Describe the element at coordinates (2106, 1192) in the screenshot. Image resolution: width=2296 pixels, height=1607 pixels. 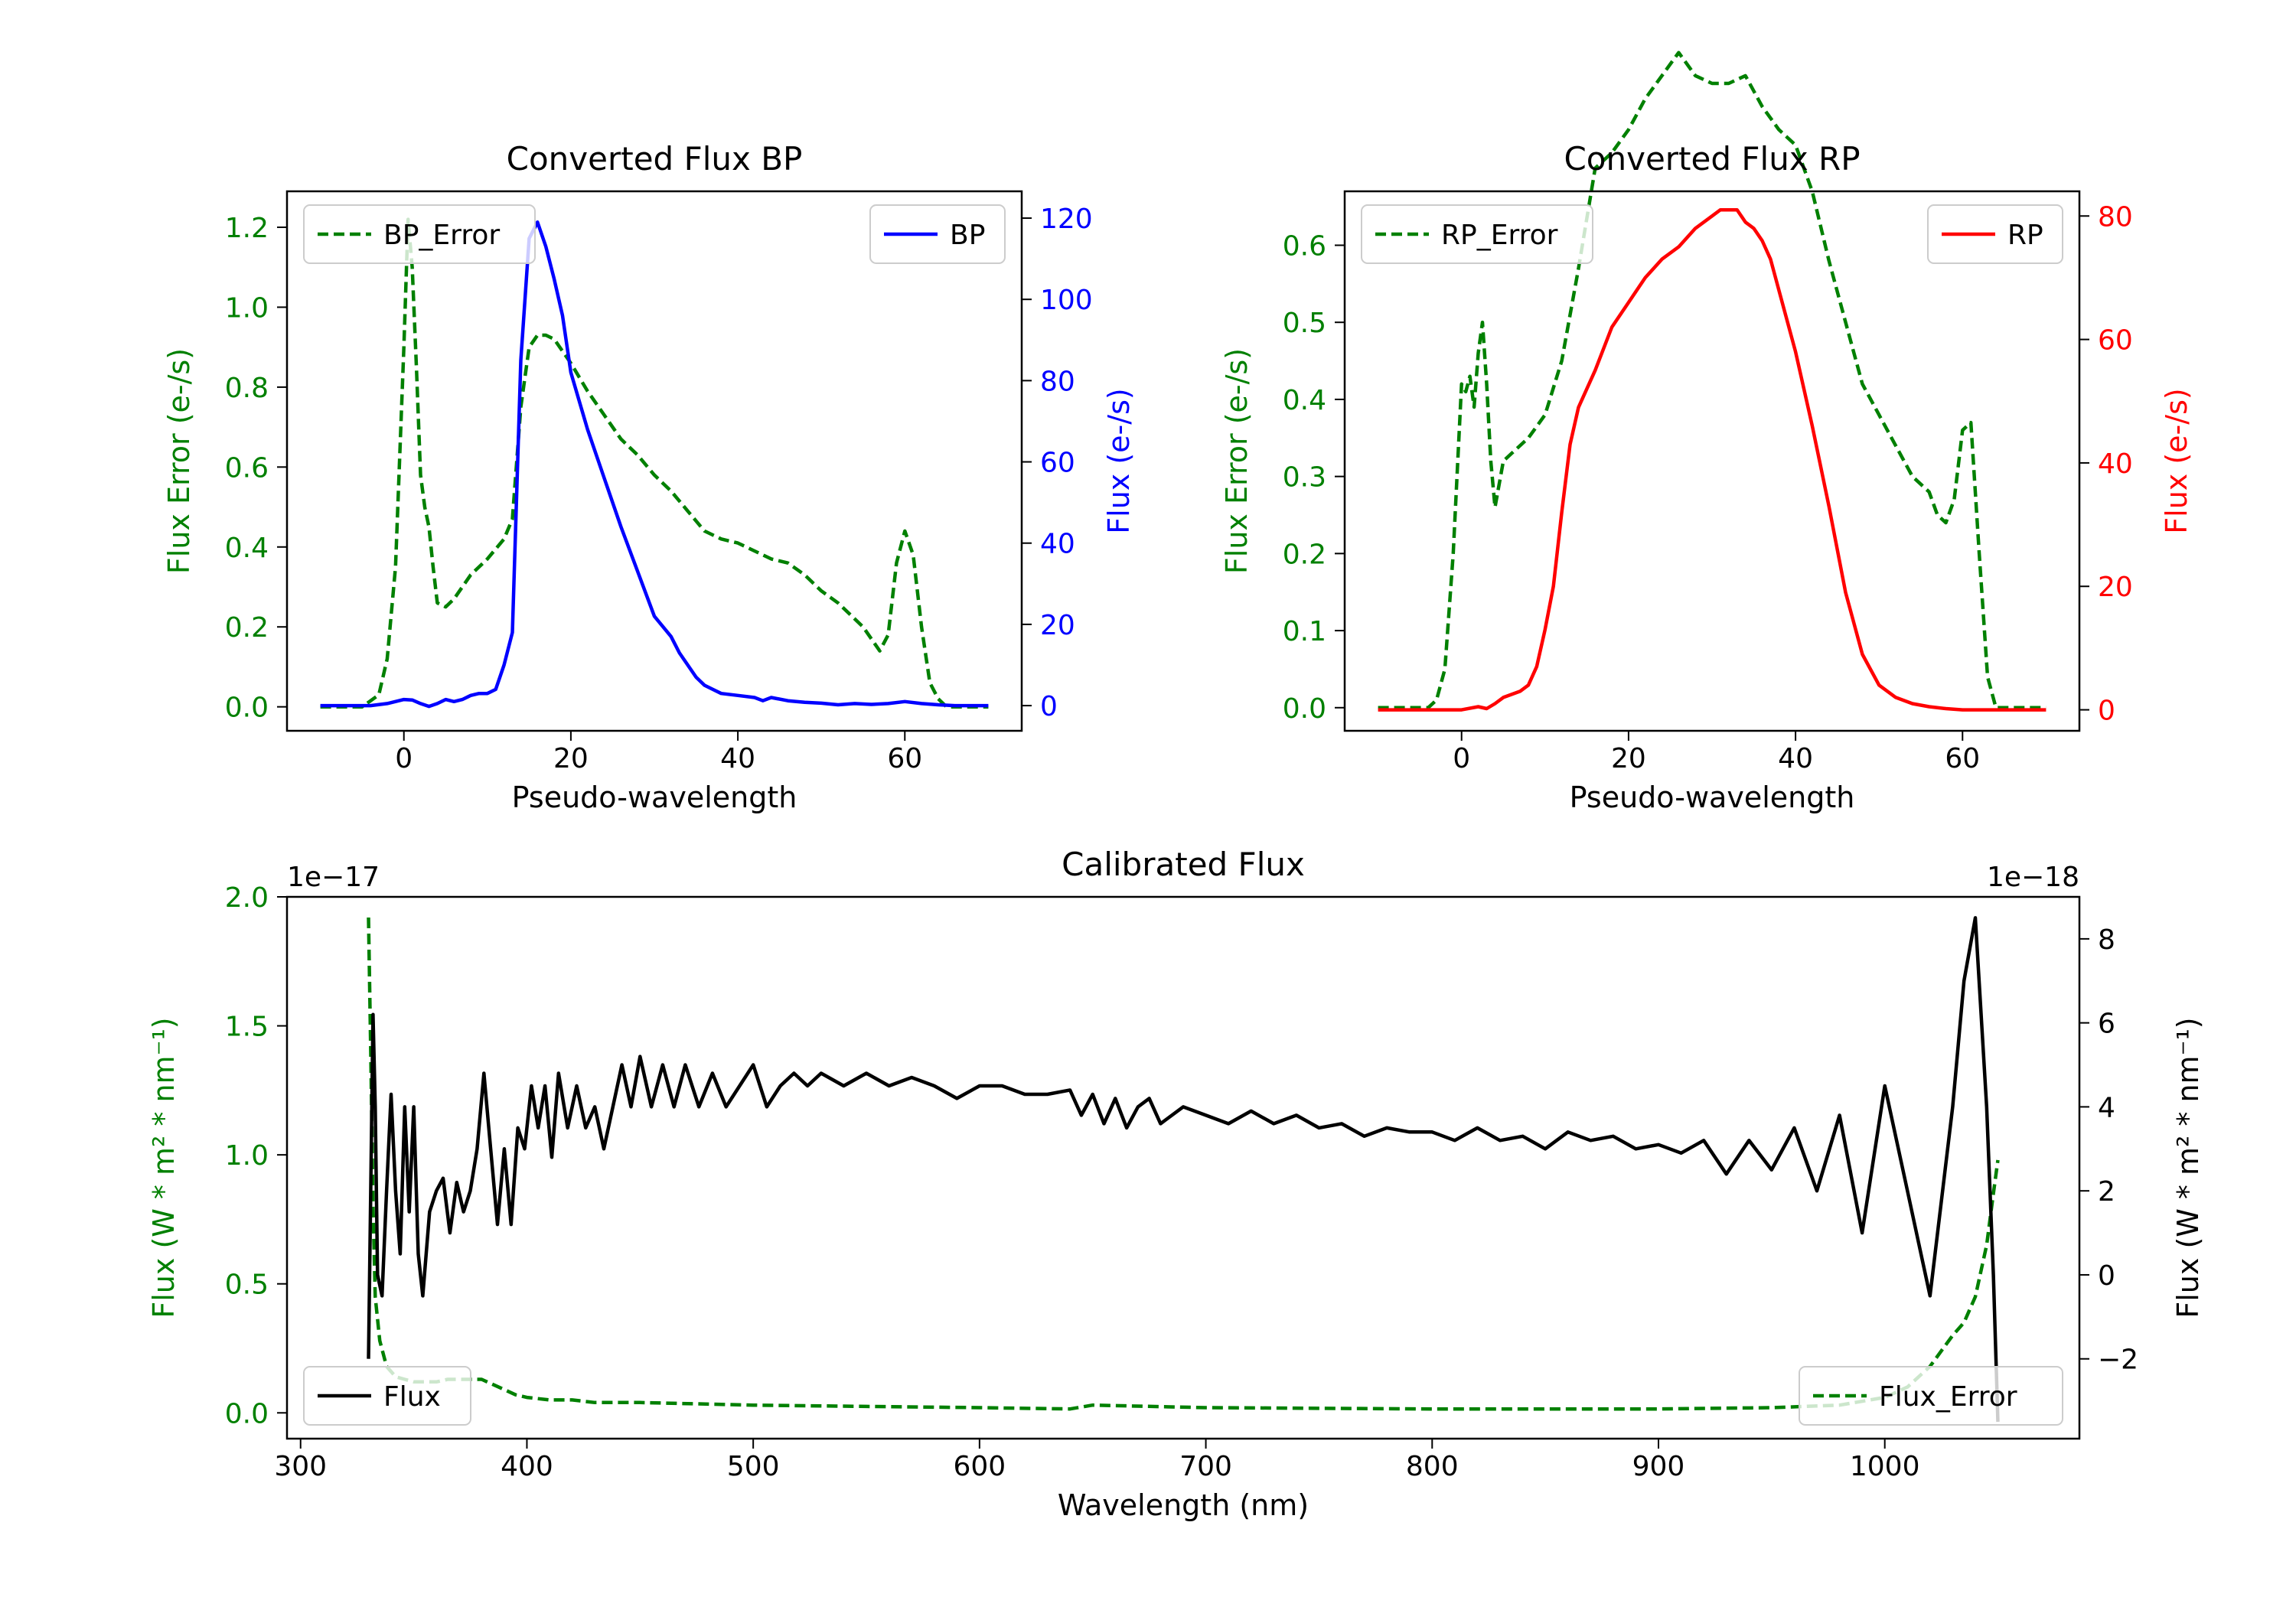
I see `right-tick-label: 2` at that location.